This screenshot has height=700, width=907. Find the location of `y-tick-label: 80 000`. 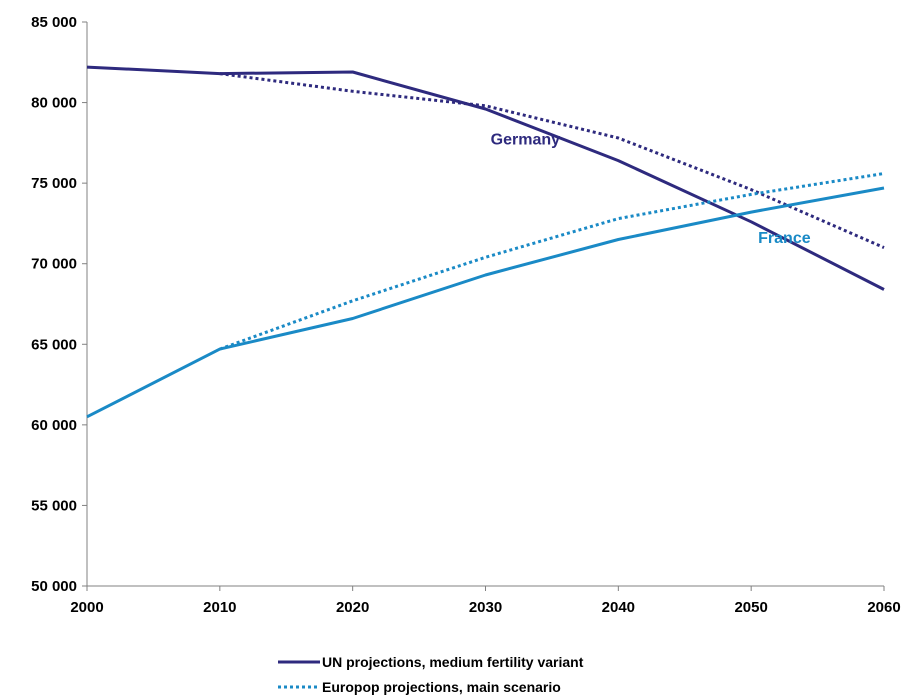

y-tick-label: 80 000 is located at coordinates (54, 103).